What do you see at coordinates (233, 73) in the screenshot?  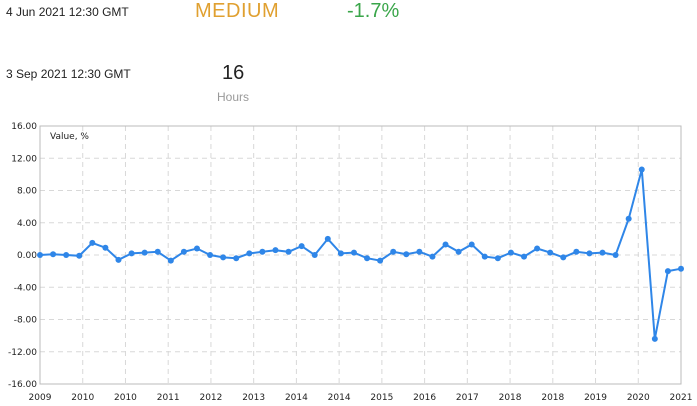 I see `countdown-value: 16` at bounding box center [233, 73].